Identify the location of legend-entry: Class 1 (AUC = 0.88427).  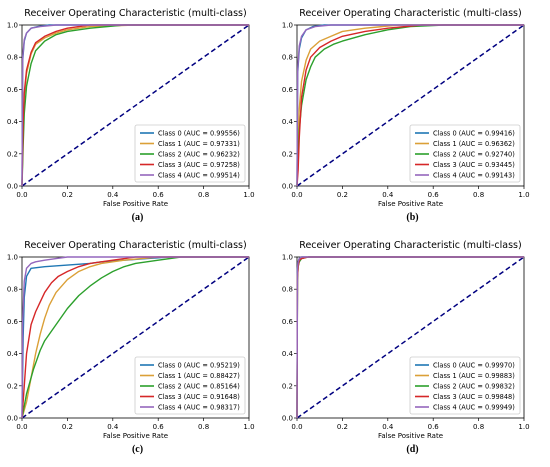
(199, 376).